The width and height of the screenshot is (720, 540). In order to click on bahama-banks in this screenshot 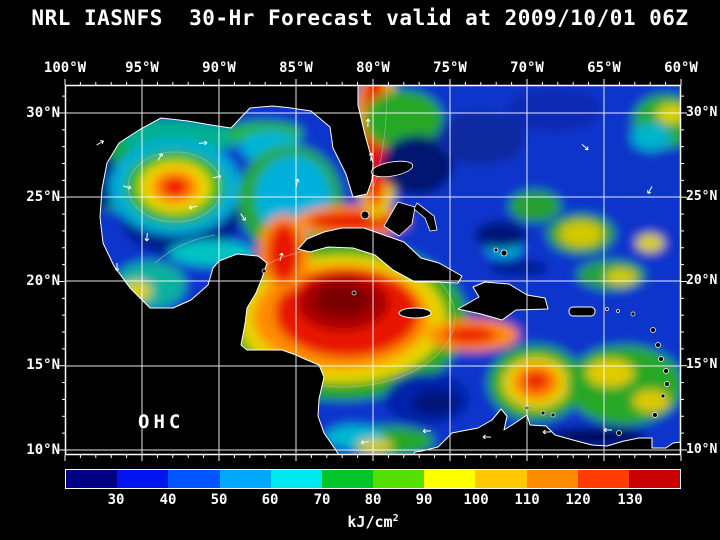, I will do `click(434, 208)`.